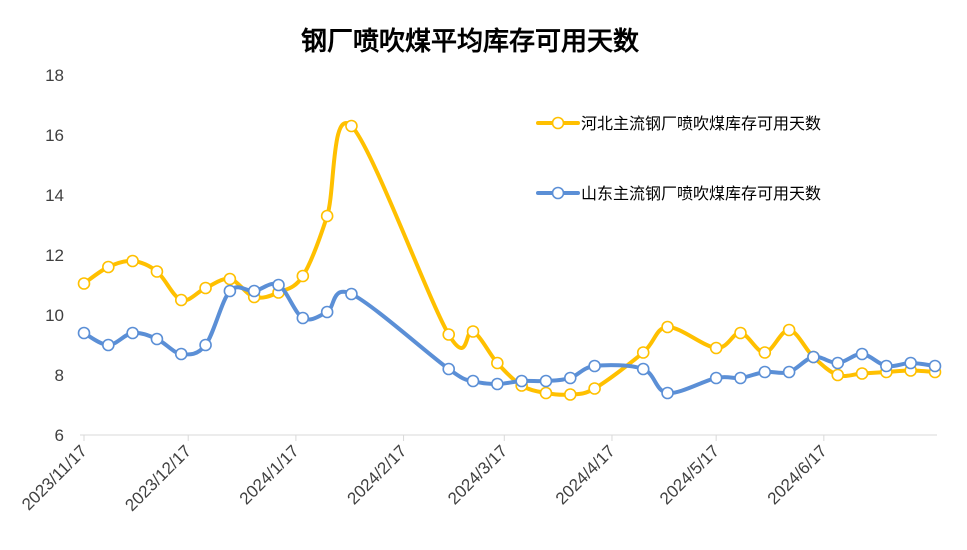 The image size is (967, 550). I want to click on y-tick-label: 8, so click(59, 375).